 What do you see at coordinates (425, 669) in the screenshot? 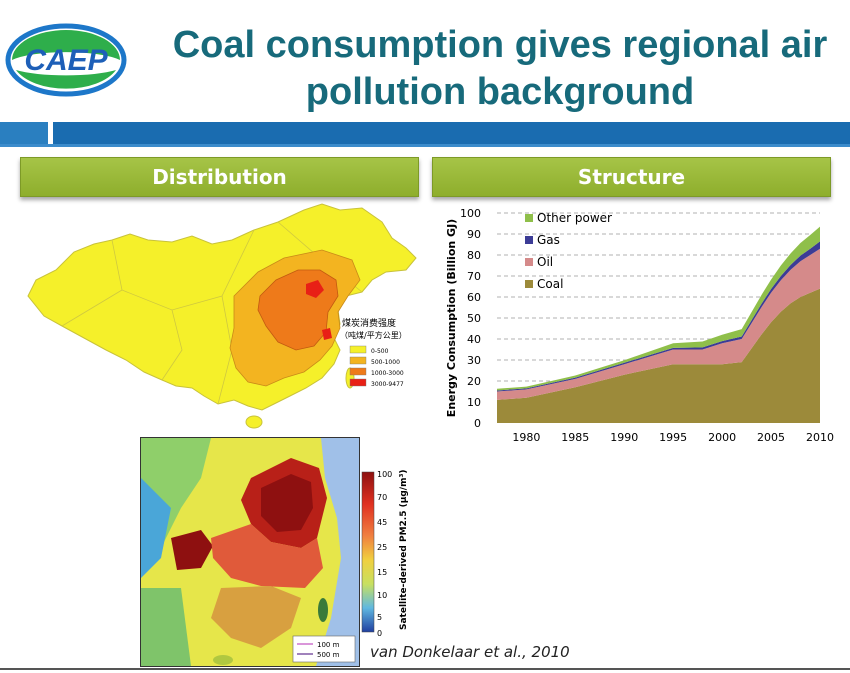
I see `slide-bottom-rule` at bounding box center [425, 669].